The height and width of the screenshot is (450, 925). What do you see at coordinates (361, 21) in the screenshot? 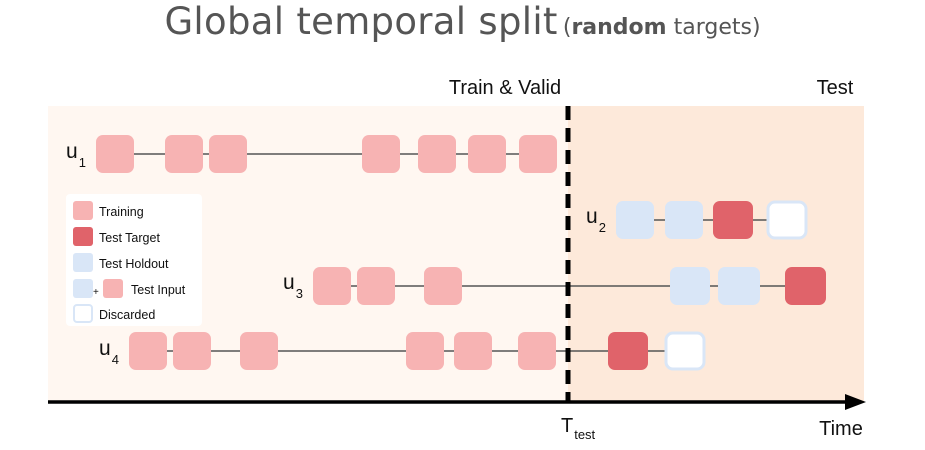
I see `title-main: Global temporal split` at bounding box center [361, 21].